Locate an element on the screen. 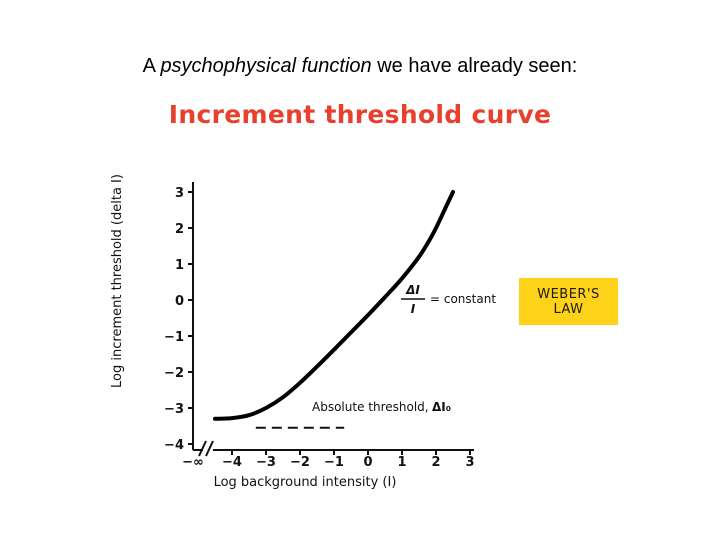 The height and width of the screenshot is (540, 720). y-tick-label: 1 is located at coordinates (179, 265).